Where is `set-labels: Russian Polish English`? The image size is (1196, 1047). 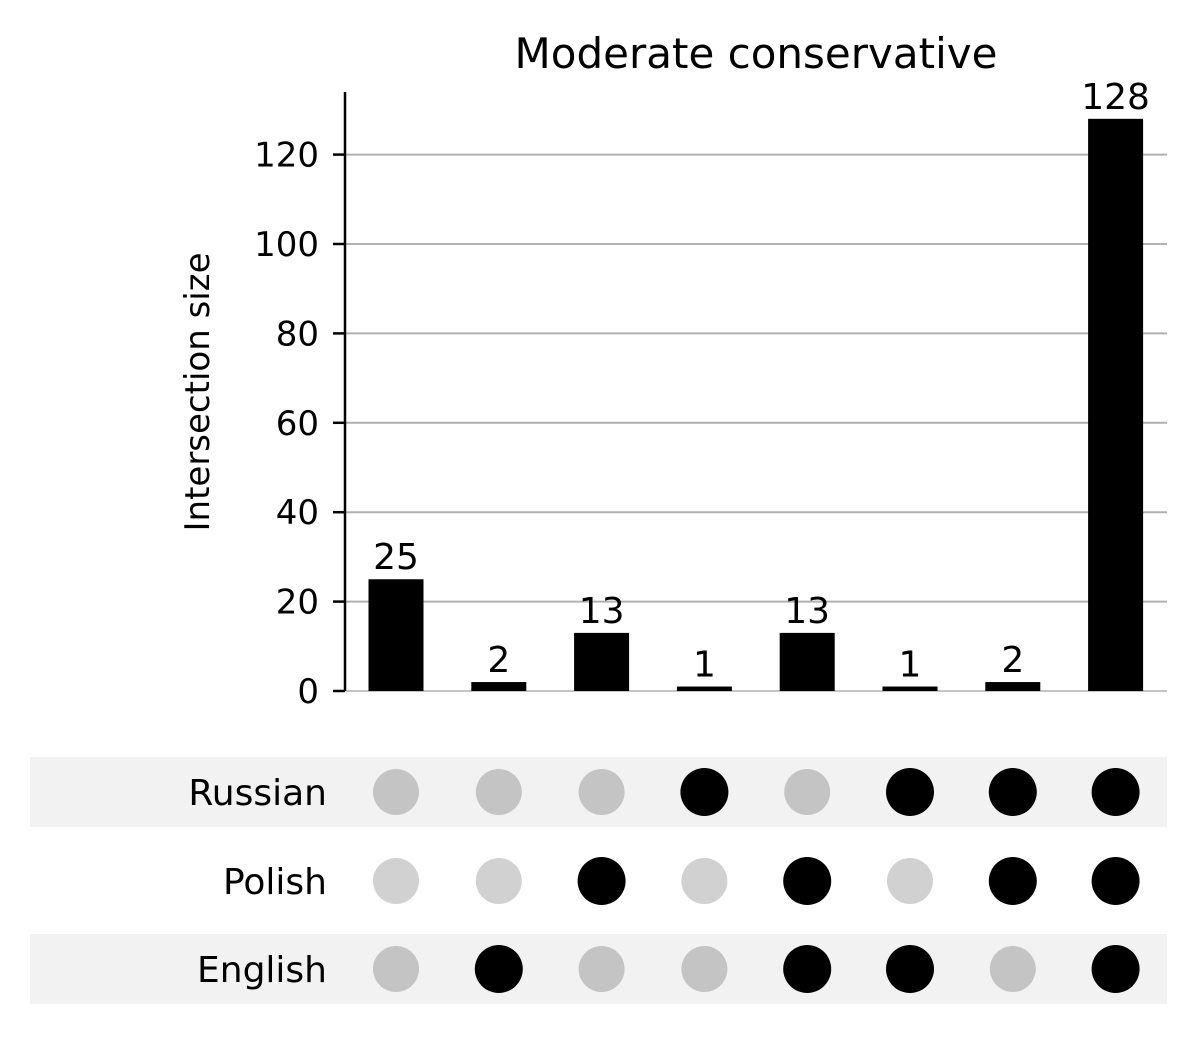 set-labels: Russian Polish English is located at coordinates (257, 882).